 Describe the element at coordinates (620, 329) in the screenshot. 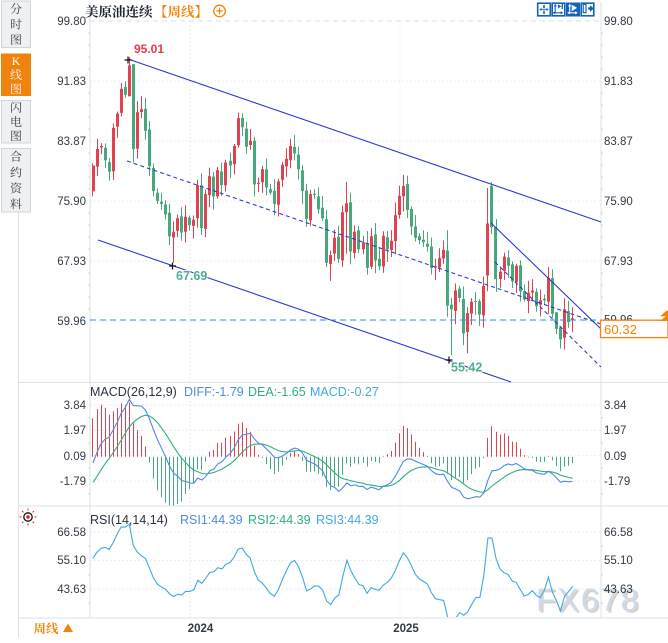

I see `svg-text: 60.32` at that location.